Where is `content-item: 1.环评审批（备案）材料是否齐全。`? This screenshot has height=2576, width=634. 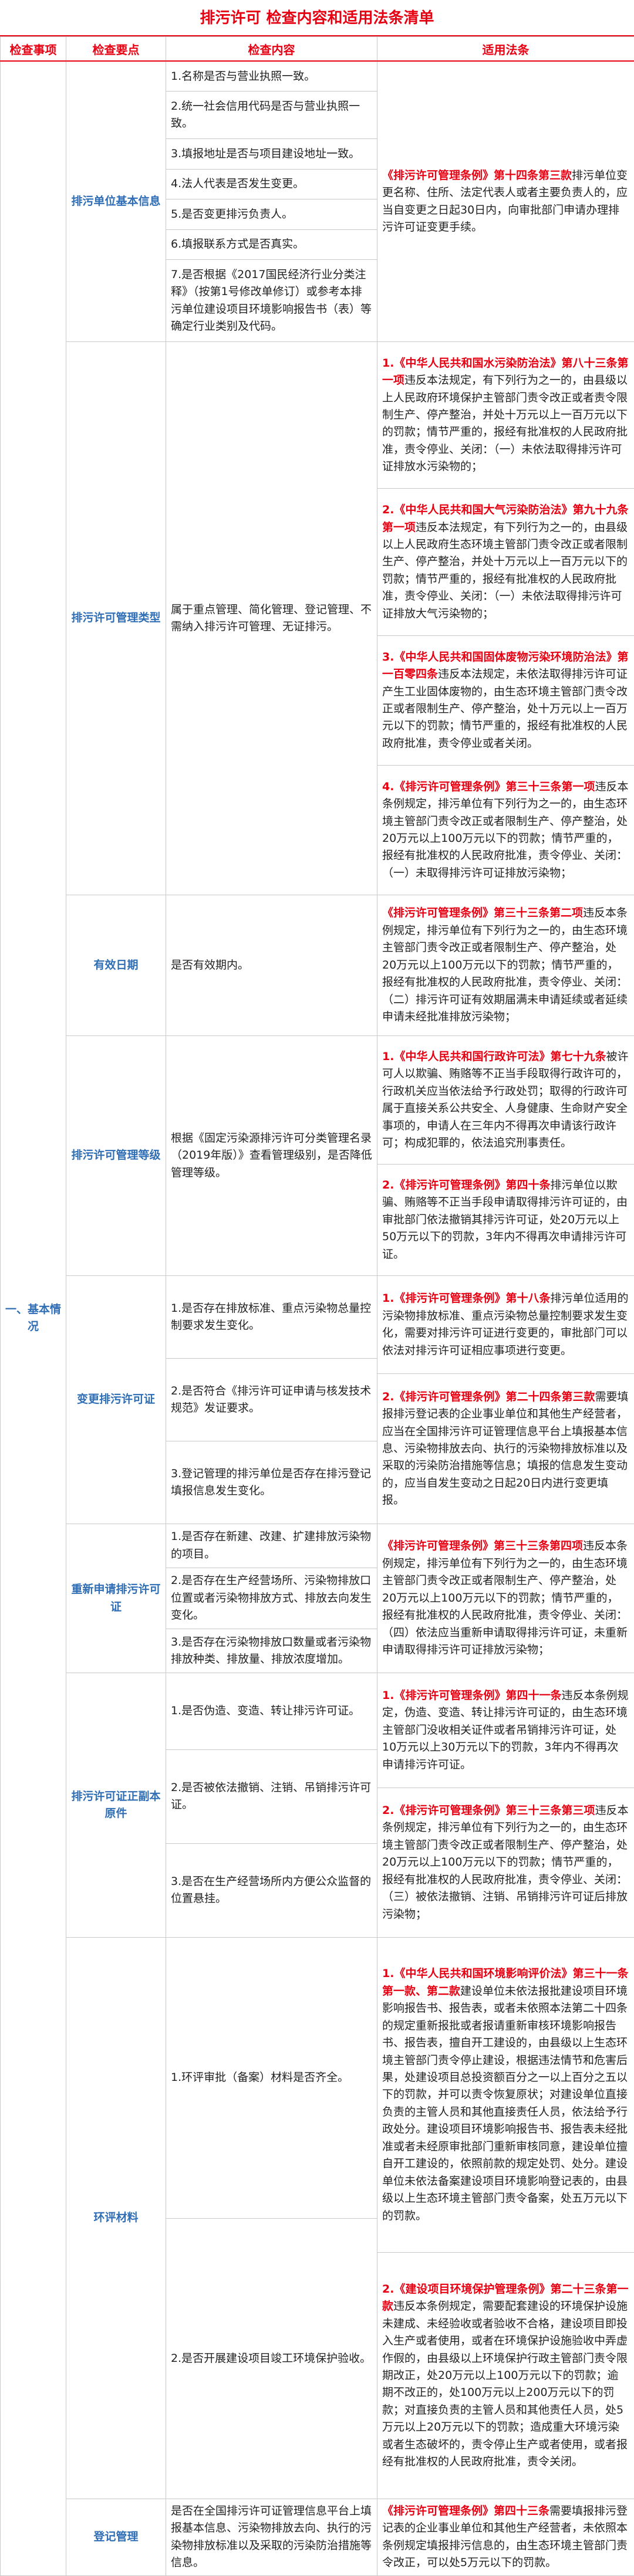 content-item: 1.环评审批（备案）材料是否齐全。 is located at coordinates (271, 2078).